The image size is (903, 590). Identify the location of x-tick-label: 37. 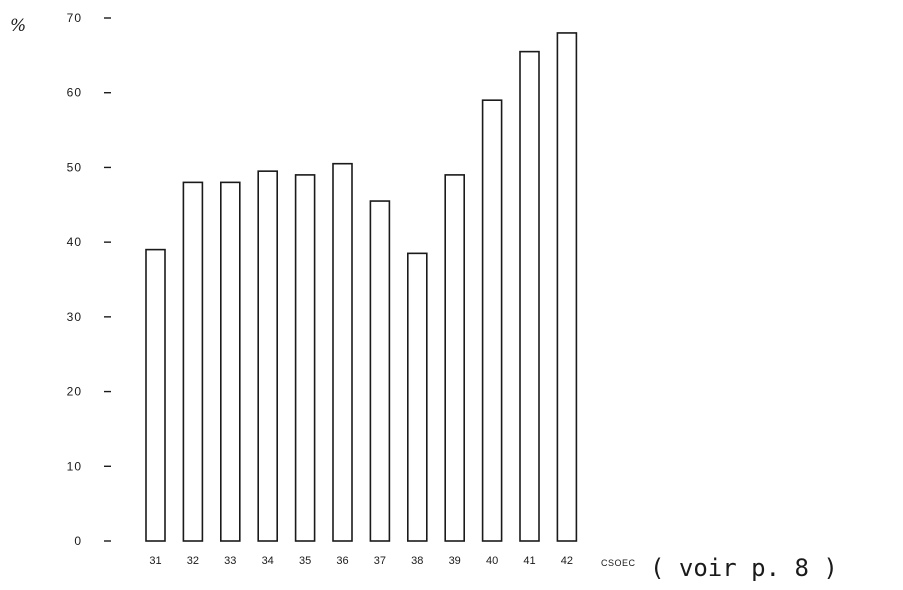
(380, 561).